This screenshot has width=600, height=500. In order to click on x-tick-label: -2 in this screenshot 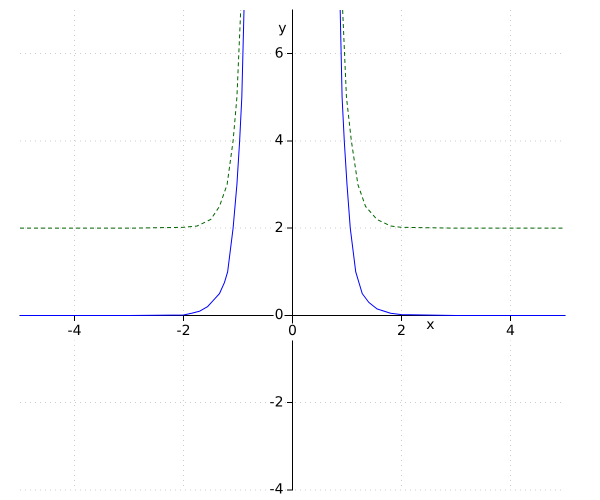, I will do `click(183, 331)`.